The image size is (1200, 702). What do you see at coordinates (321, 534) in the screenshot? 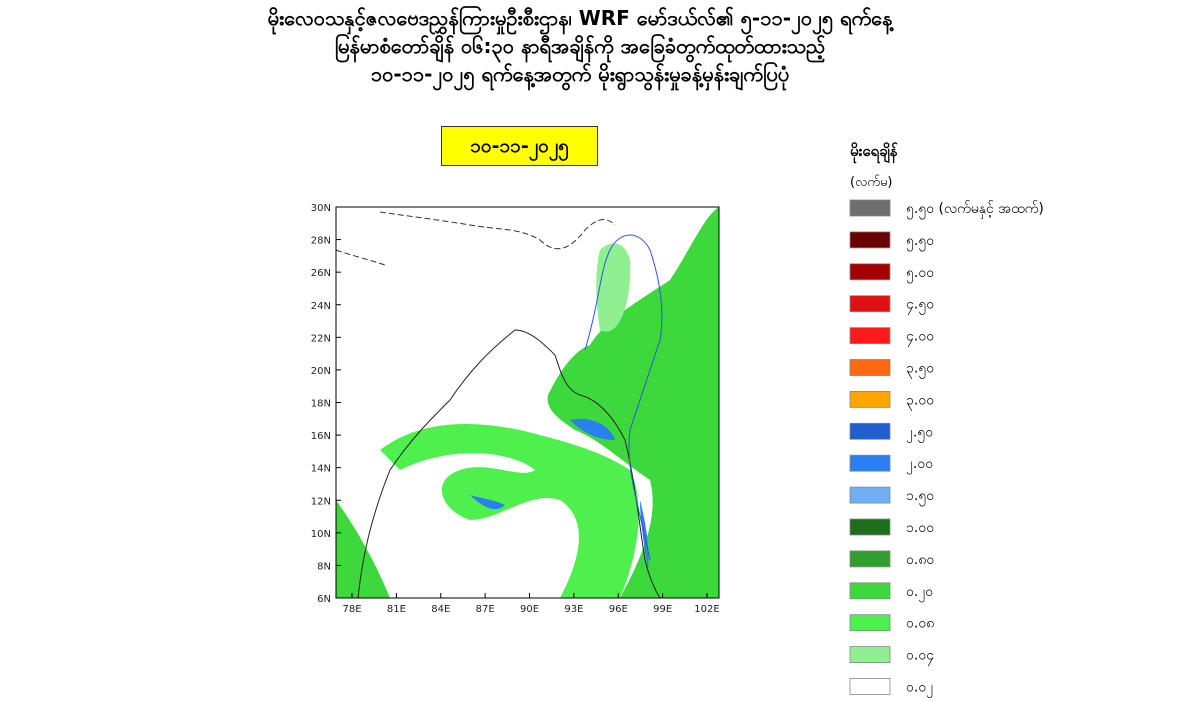
I see `lat-label: 10N` at bounding box center [321, 534].